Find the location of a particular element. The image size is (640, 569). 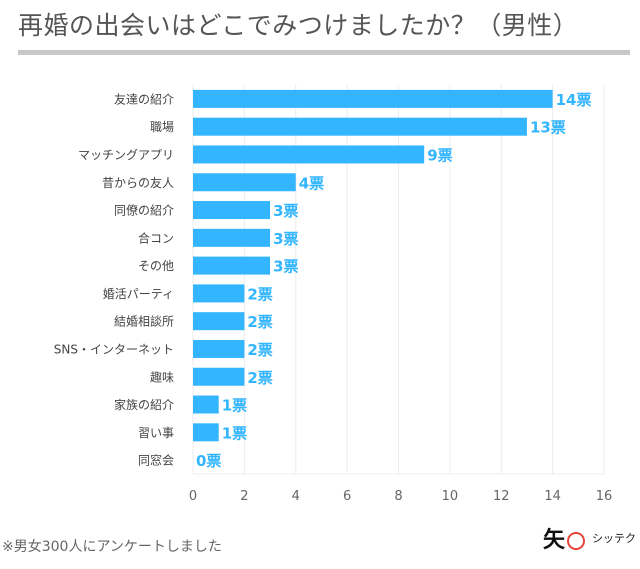

x-tick-label: 16 is located at coordinates (604, 496).